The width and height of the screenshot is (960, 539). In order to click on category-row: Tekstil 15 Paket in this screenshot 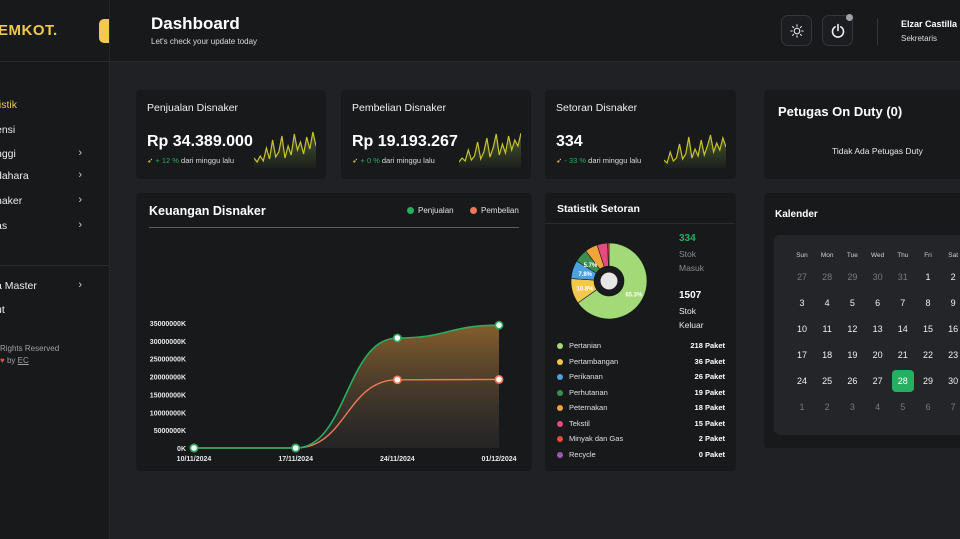, I will do `click(641, 425)`.